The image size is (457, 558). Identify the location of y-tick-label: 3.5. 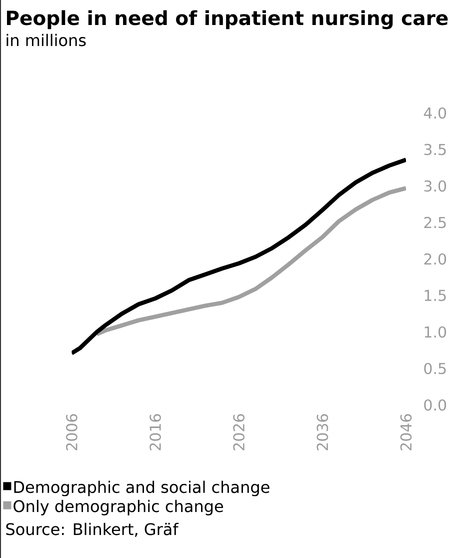
(435, 150).